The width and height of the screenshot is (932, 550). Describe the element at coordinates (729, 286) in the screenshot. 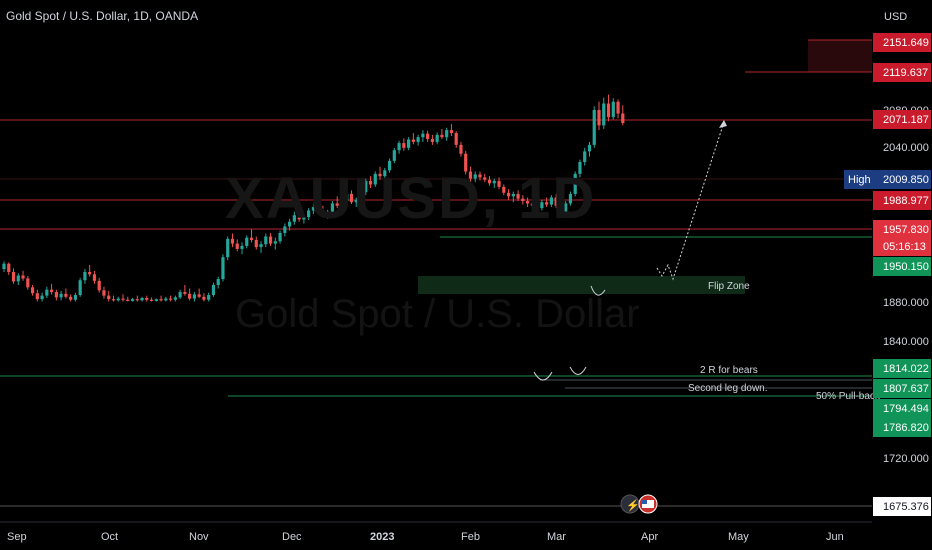

I see `annotation-flip-zone: Flip Zone` at that location.